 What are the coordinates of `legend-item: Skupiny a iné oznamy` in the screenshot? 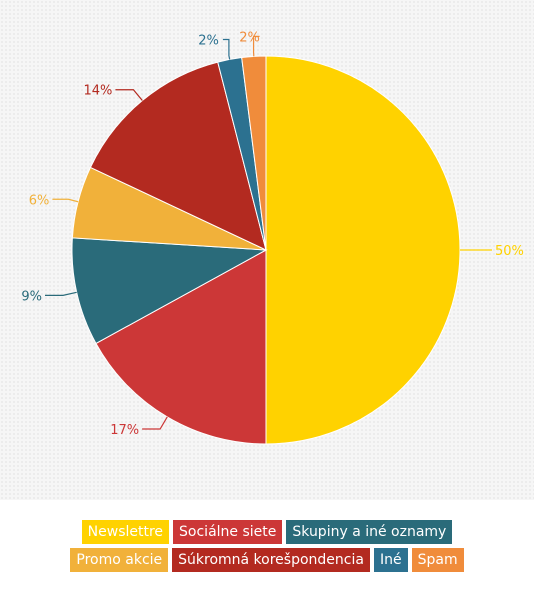 It's located at (369, 532).